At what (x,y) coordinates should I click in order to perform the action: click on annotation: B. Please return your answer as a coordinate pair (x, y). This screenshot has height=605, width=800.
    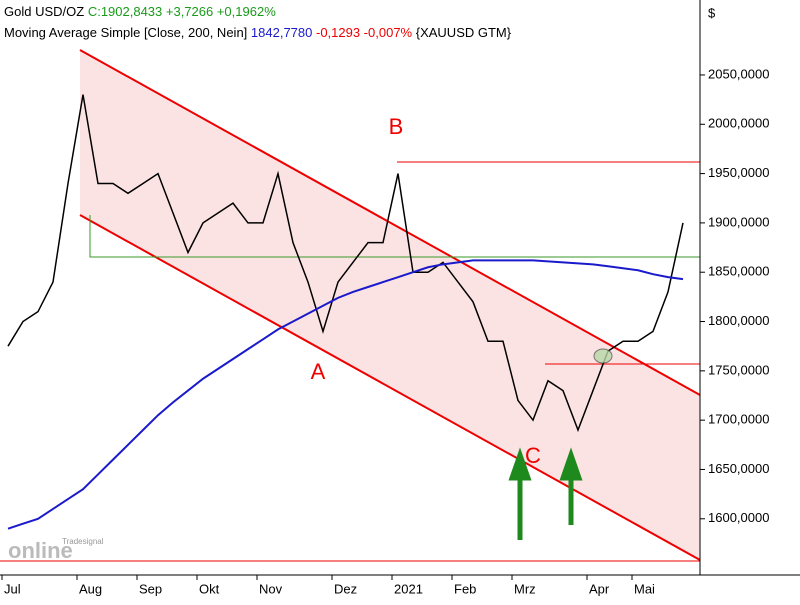
    Looking at the image, I should click on (396, 126).